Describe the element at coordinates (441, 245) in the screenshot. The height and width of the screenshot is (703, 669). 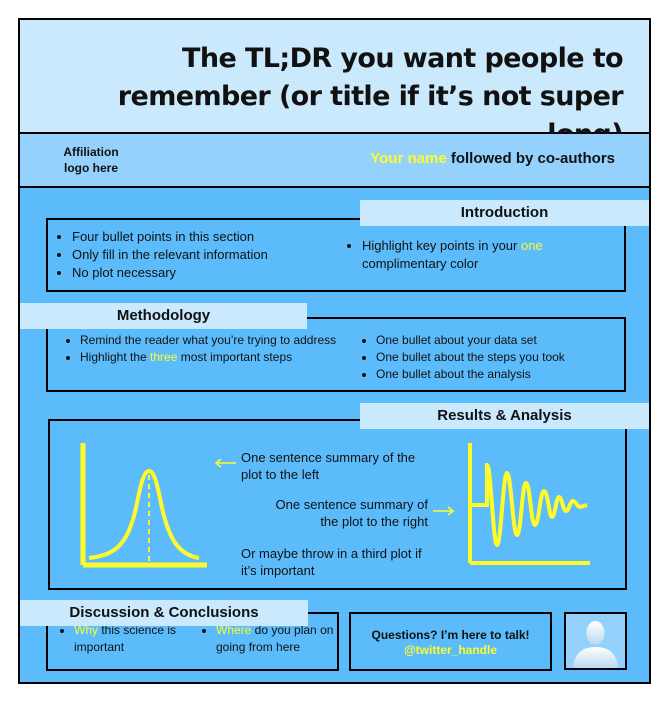
I see `bullet-text: Highlight key points in your` at that location.